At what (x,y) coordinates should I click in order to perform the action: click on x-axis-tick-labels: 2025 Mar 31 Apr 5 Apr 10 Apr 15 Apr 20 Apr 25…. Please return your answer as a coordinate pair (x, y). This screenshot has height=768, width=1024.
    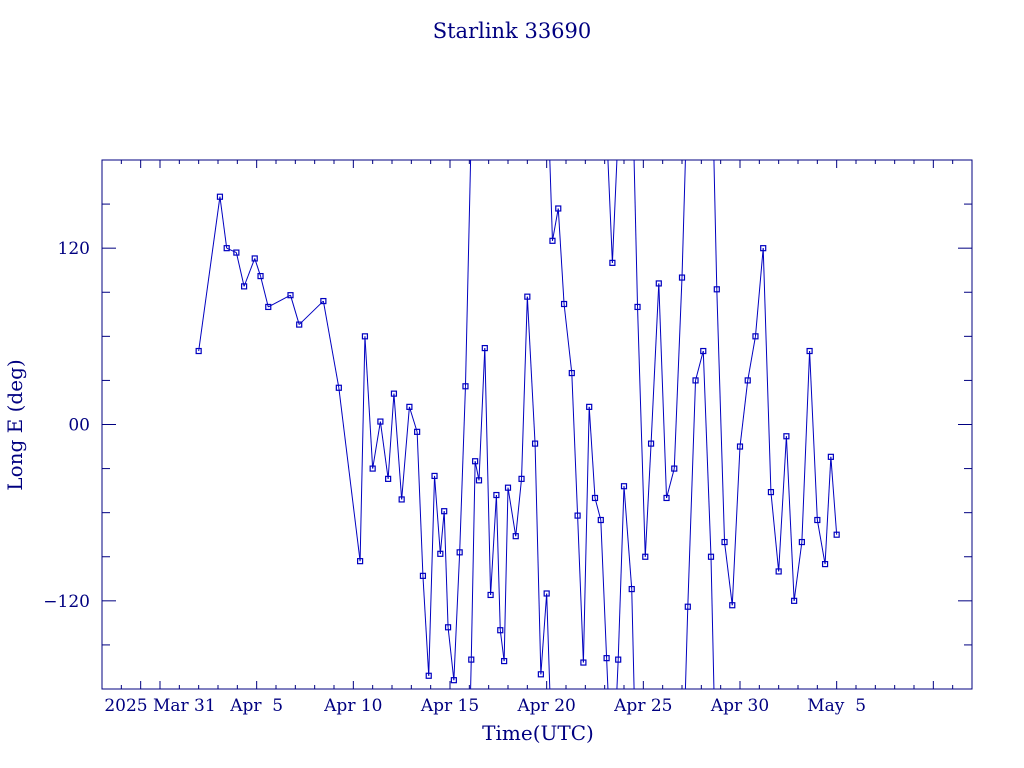
    Looking at the image, I should click on (485, 706).